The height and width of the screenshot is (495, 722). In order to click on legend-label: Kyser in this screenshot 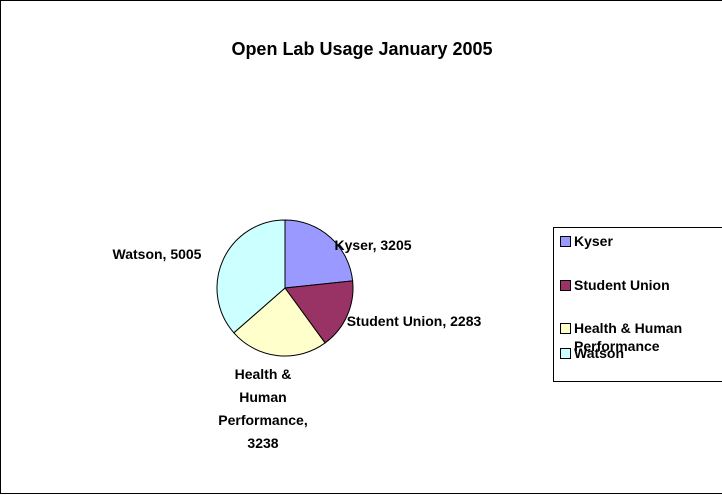, I will do `click(593, 241)`.